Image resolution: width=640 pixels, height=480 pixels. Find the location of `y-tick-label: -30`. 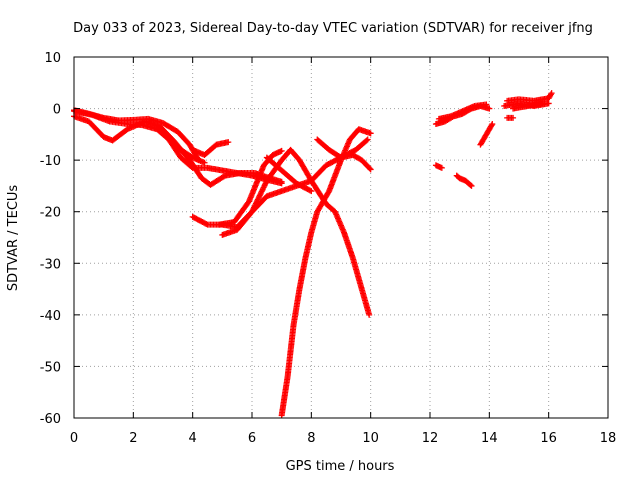

y-tick-label: -30 is located at coordinates (50, 264).